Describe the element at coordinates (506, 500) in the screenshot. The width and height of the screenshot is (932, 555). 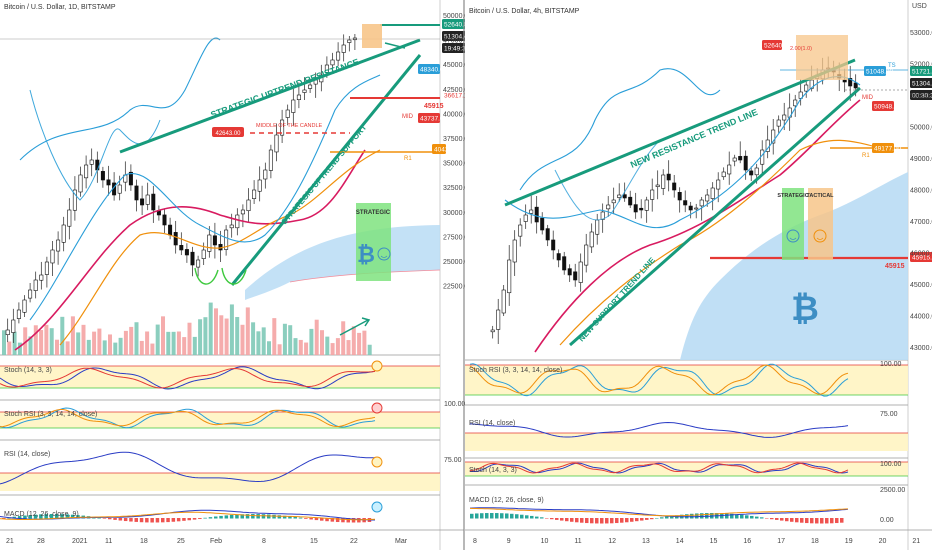
I see `right-macd-title: MACD (12, 26, close, 9)` at that location.